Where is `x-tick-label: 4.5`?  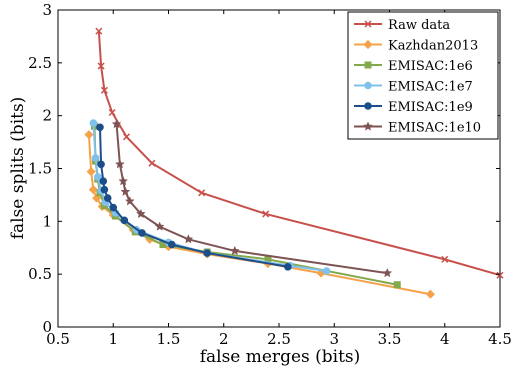
x-tick-label: 4.5 is located at coordinates (500, 339).